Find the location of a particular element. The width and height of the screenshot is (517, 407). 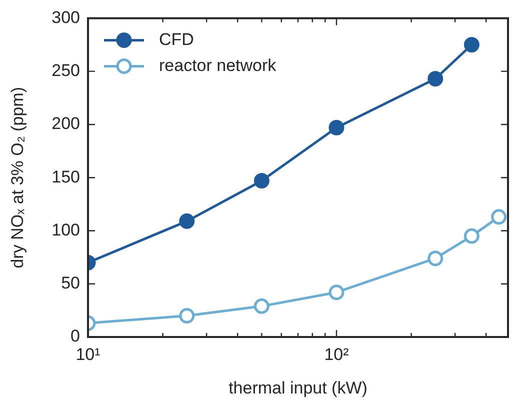

y-tick-label: 50 is located at coordinates (70, 283).